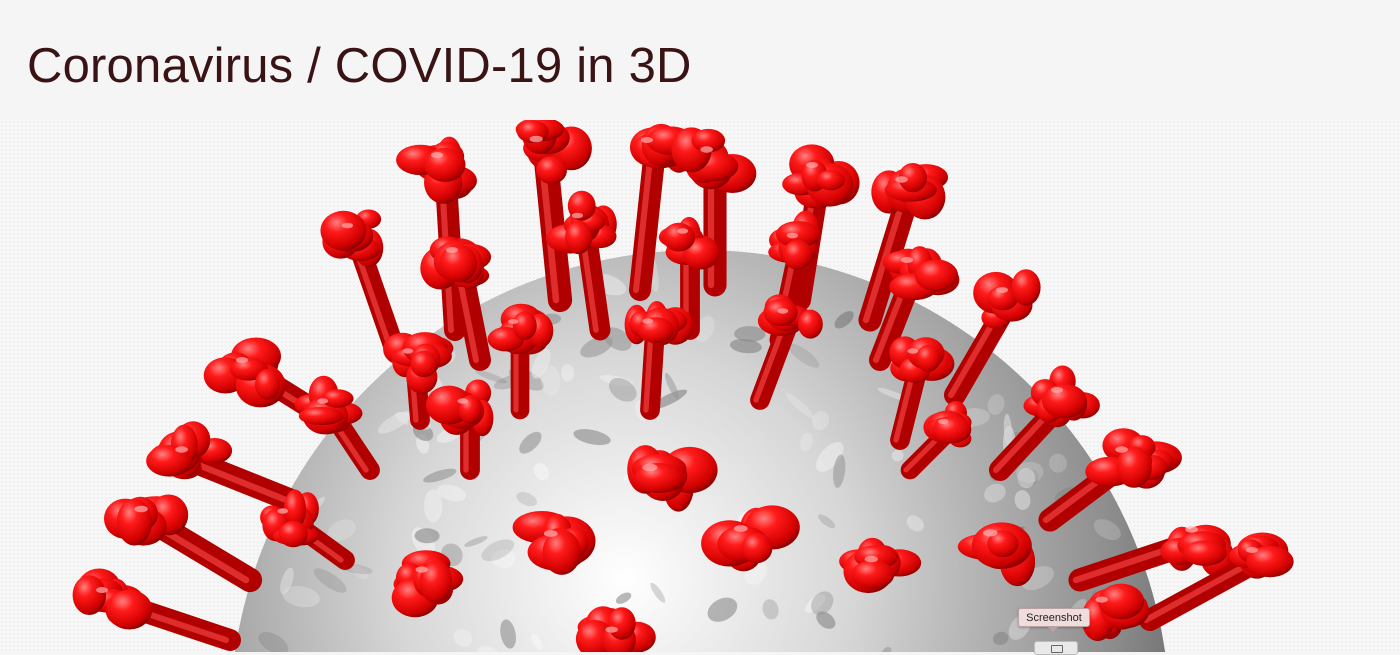 The height and width of the screenshot is (655, 1400). I want to click on screenshot-button, so click(1056, 648).